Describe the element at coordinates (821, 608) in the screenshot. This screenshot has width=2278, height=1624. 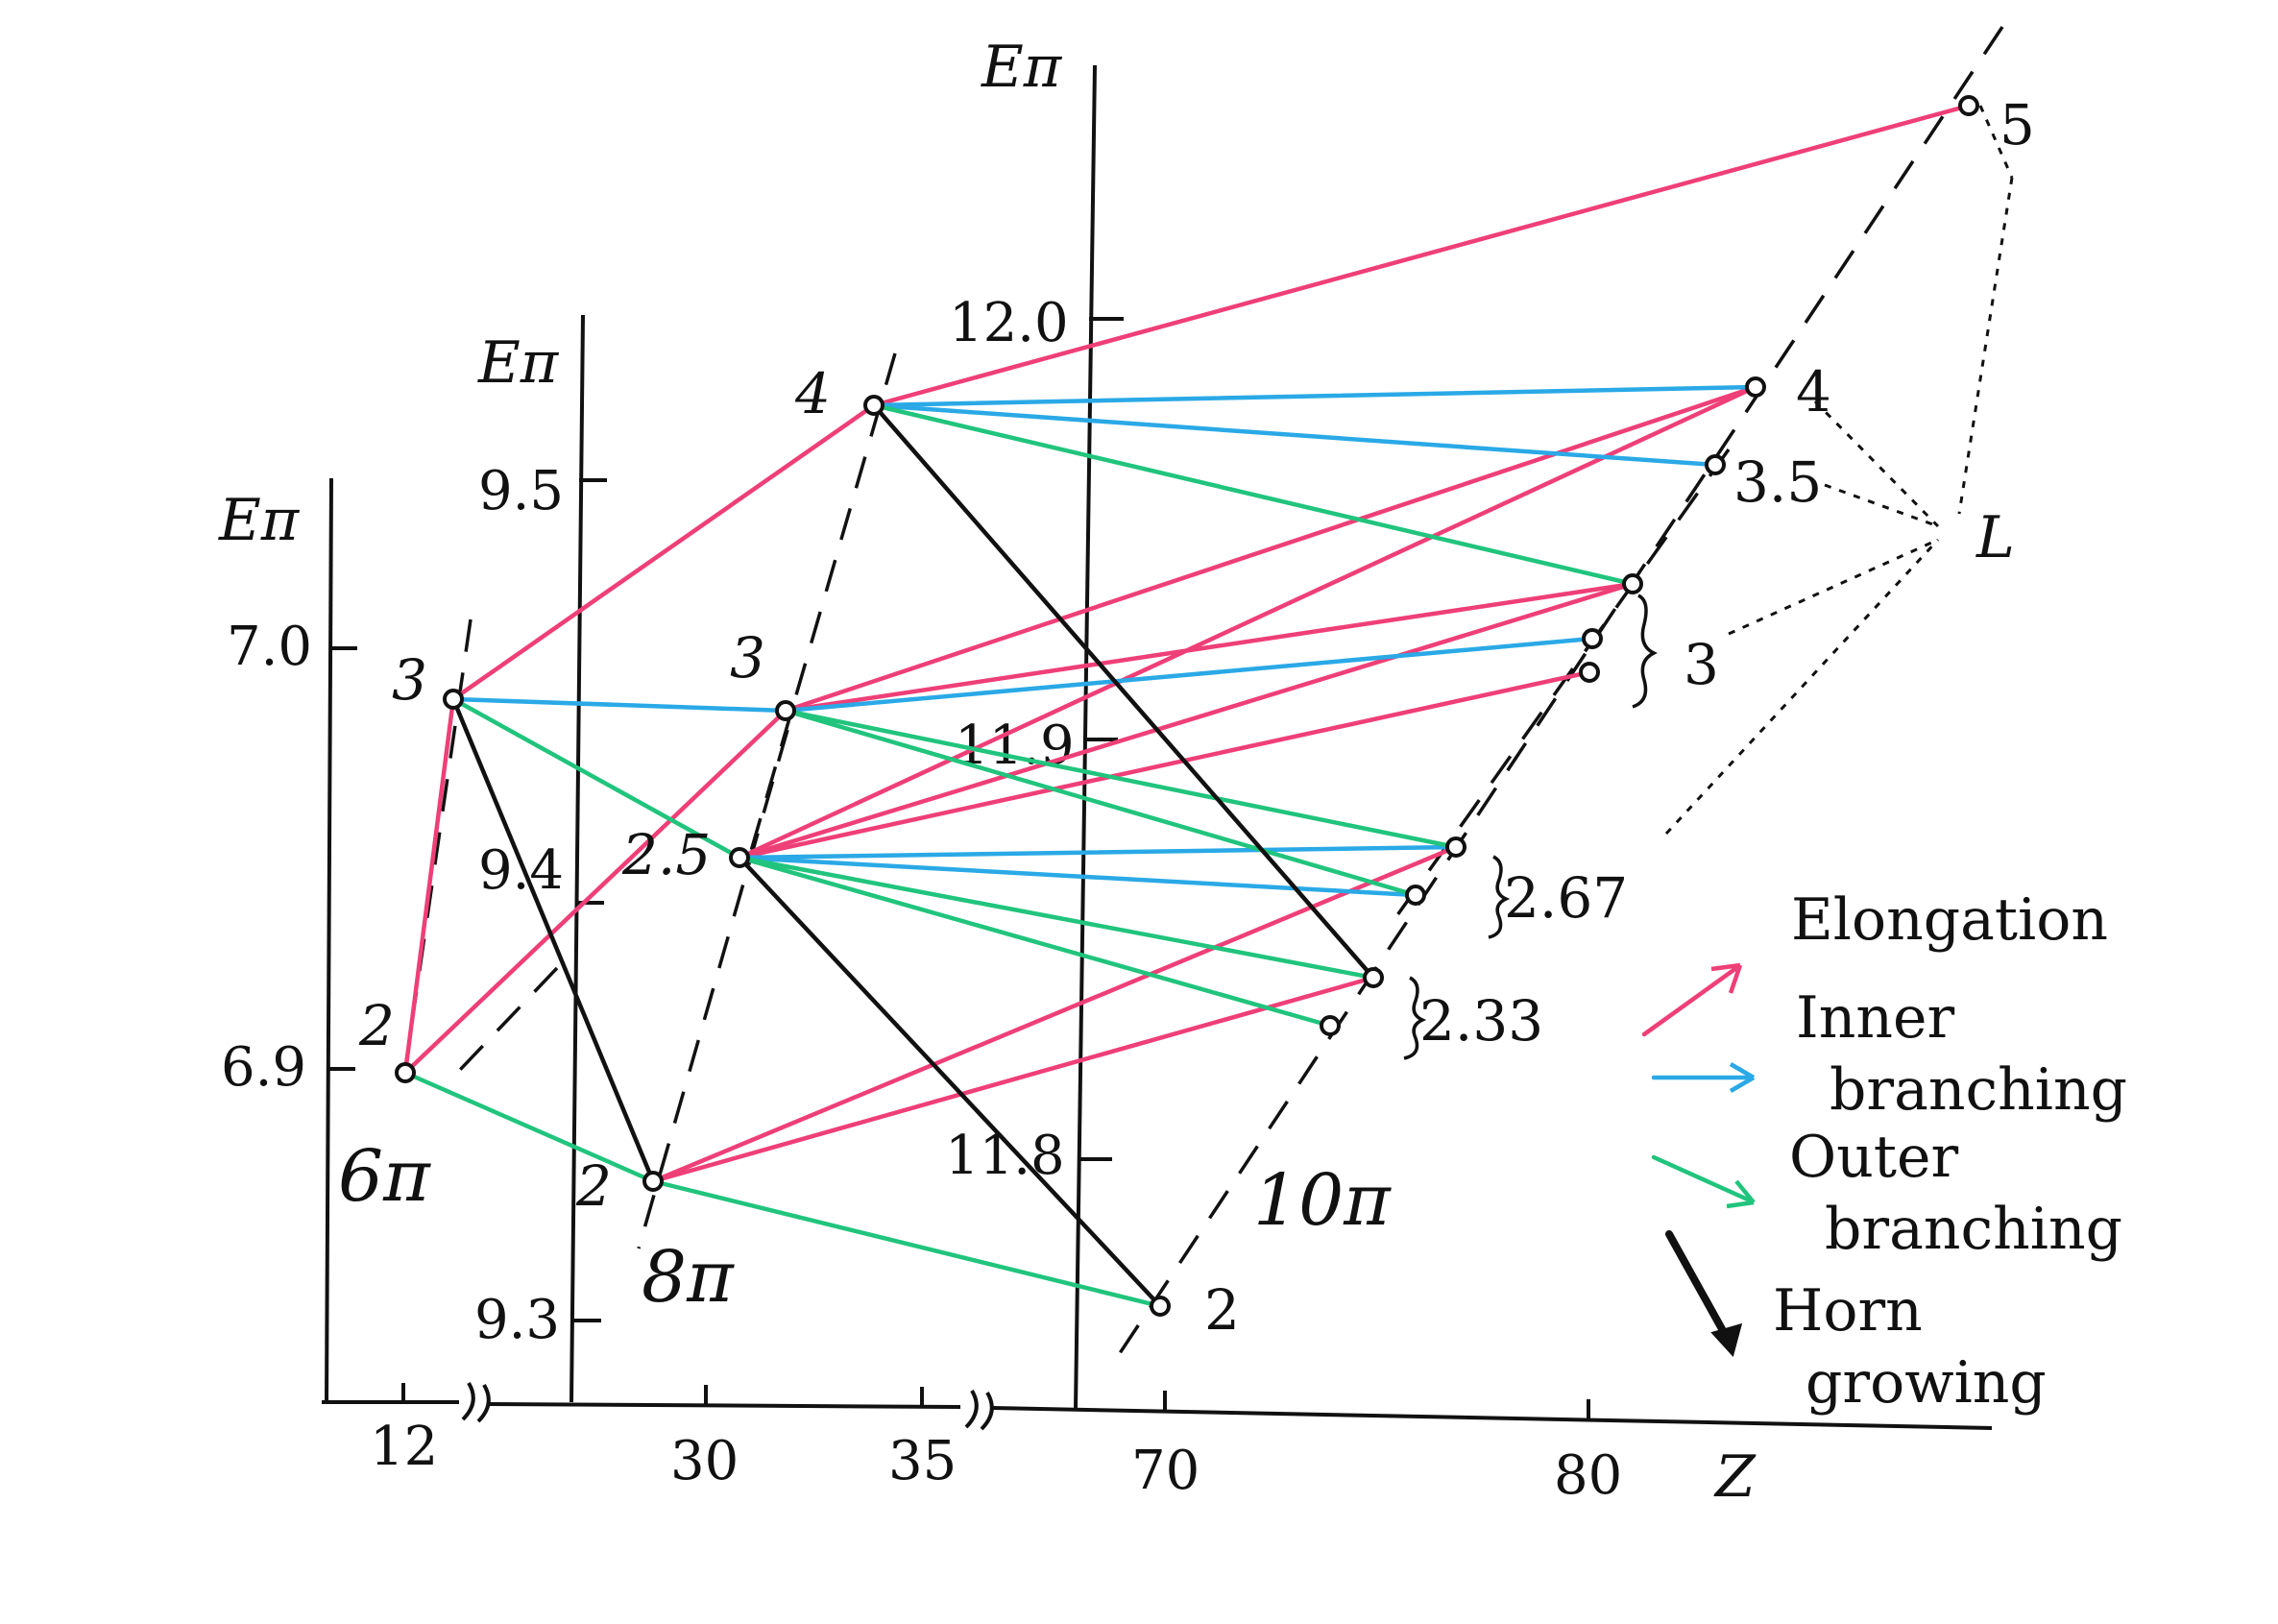
I see `guide-8pi-upper` at that location.